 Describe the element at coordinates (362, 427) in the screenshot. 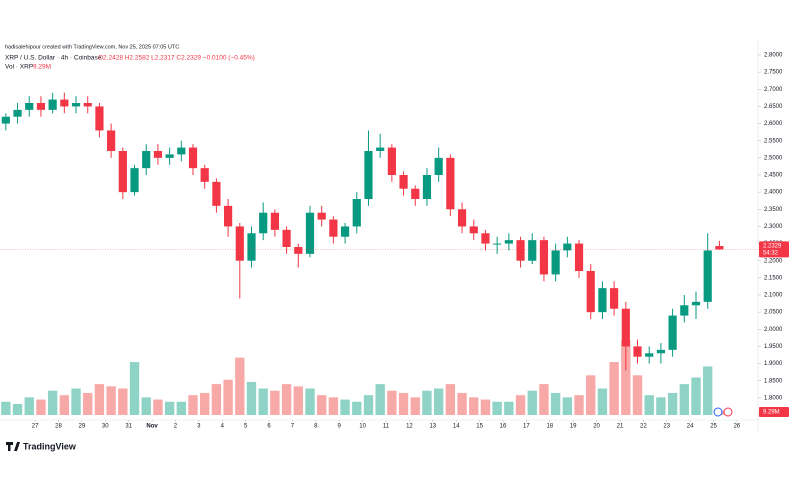

I see `x-tick-label: 10` at that location.